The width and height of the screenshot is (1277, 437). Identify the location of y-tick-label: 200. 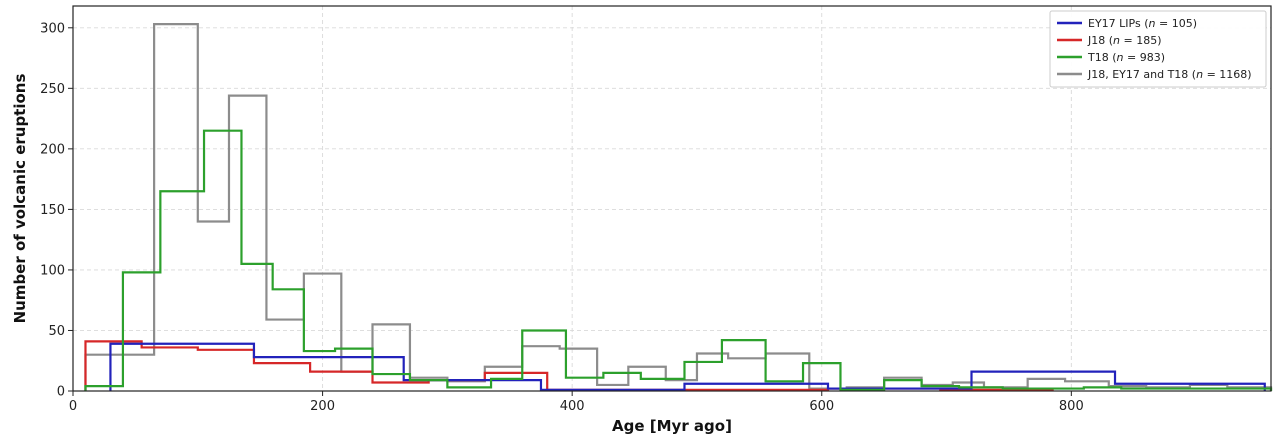
(52, 149).